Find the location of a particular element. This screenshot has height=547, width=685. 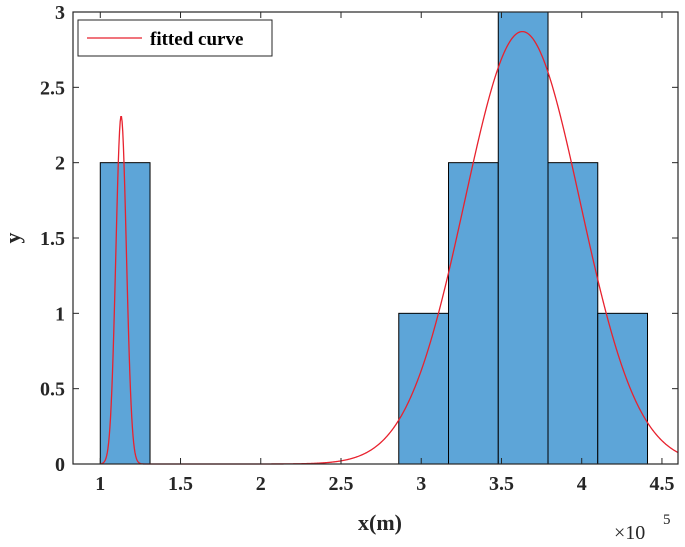

x-tick-label: 3 is located at coordinates (421, 484).